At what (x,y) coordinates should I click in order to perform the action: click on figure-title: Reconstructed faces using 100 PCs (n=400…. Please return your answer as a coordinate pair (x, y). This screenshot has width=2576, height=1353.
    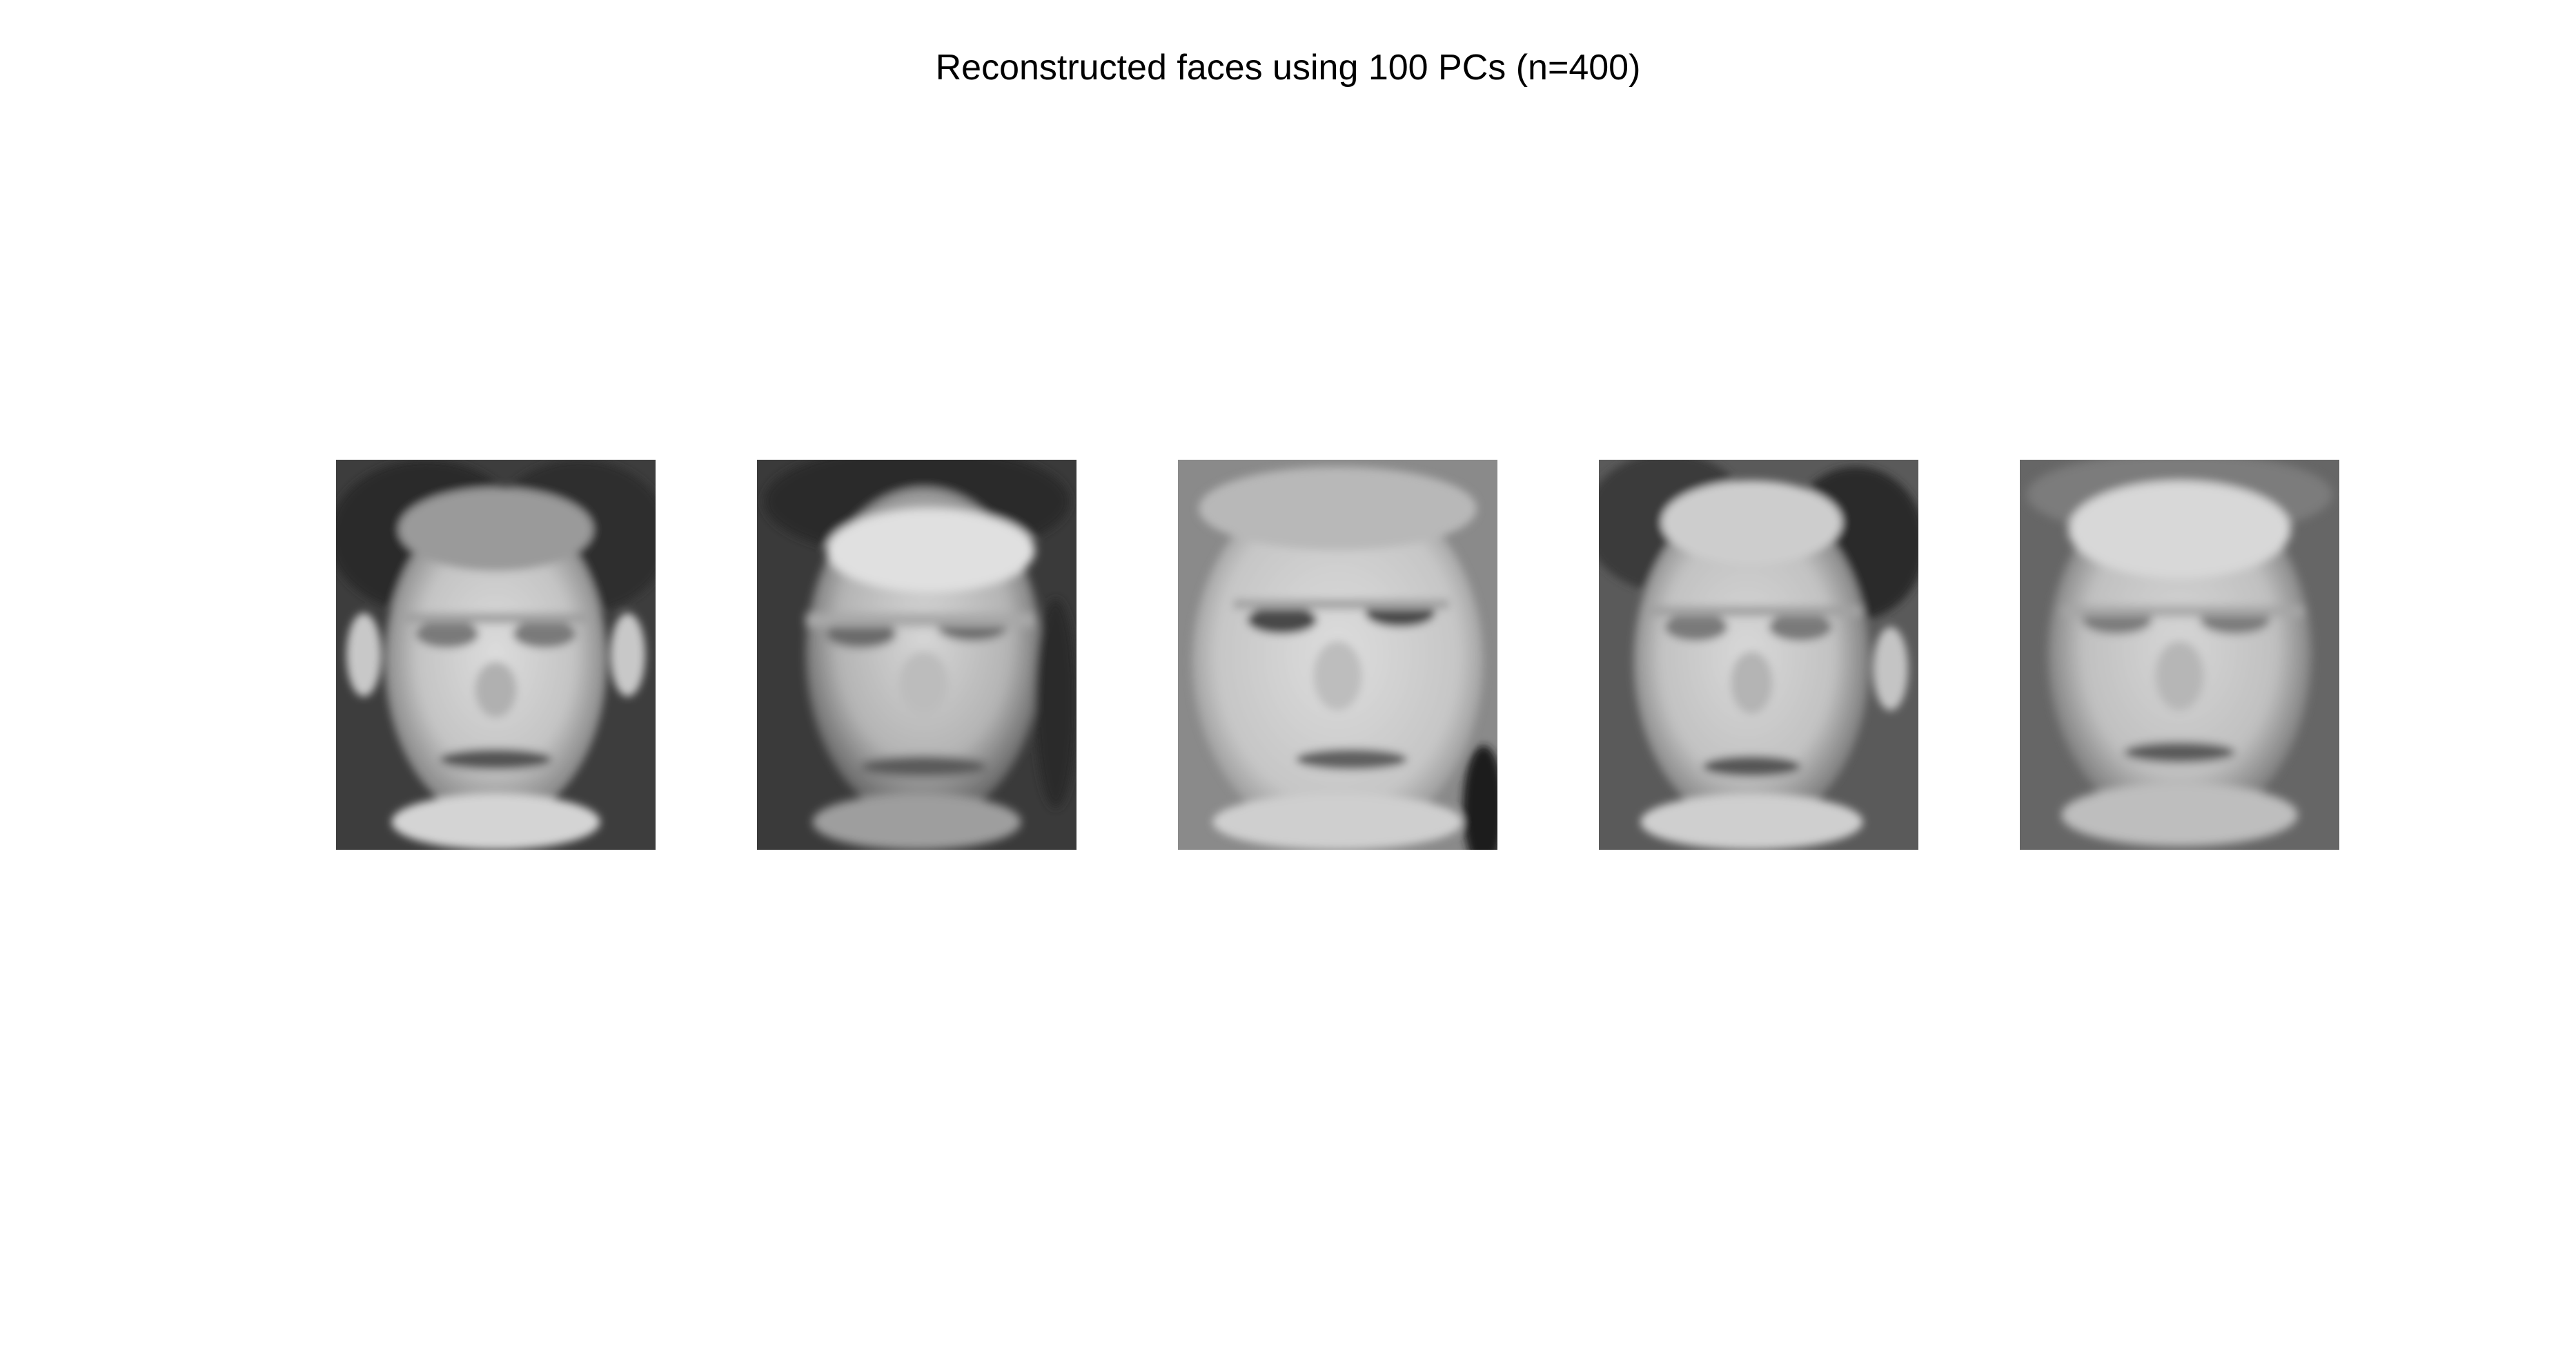
    Looking at the image, I should click on (1288, 68).